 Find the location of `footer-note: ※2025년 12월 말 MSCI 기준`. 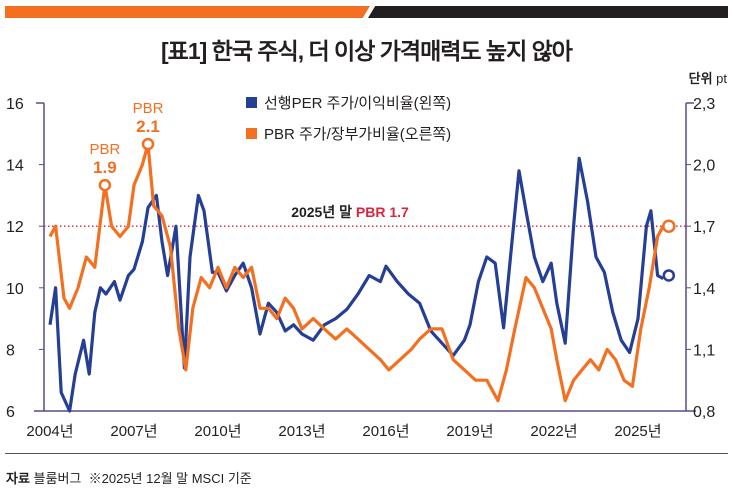

footer-note: ※2025년 12월 말 MSCI 기준 is located at coordinates (170, 478).